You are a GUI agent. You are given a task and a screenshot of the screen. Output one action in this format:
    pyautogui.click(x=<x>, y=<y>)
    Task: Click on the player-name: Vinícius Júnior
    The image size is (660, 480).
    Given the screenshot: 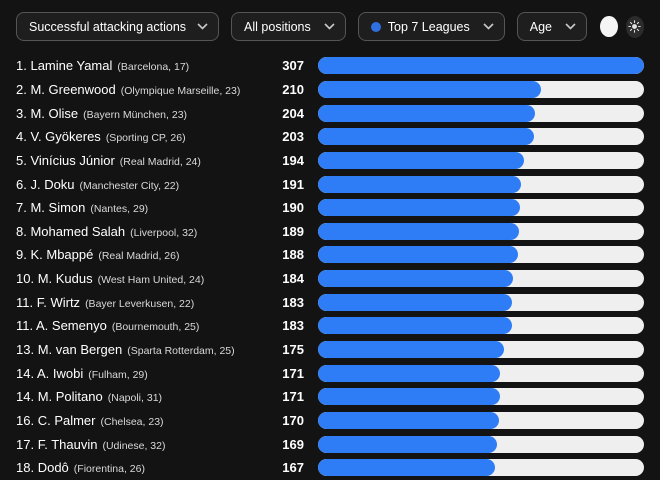 What is the action you would take?
    pyautogui.click(x=72, y=160)
    